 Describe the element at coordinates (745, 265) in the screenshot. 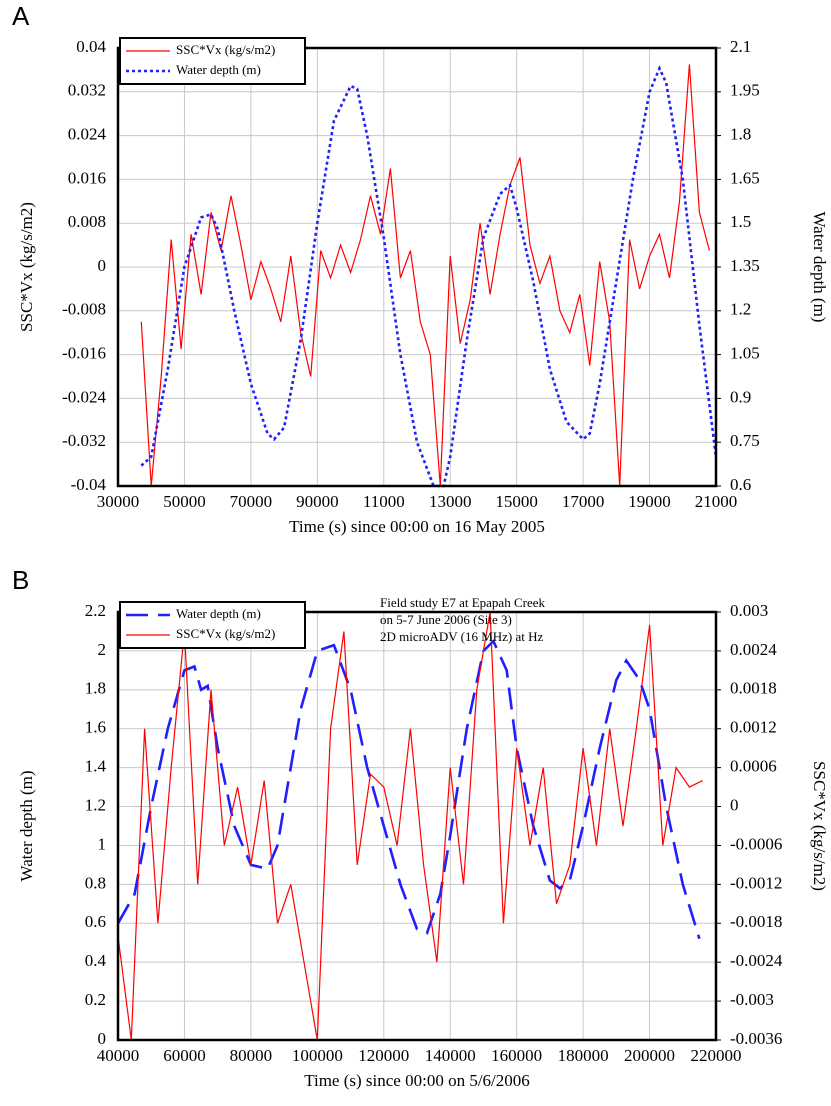

I see `y2-tick-label: 1.35` at that location.